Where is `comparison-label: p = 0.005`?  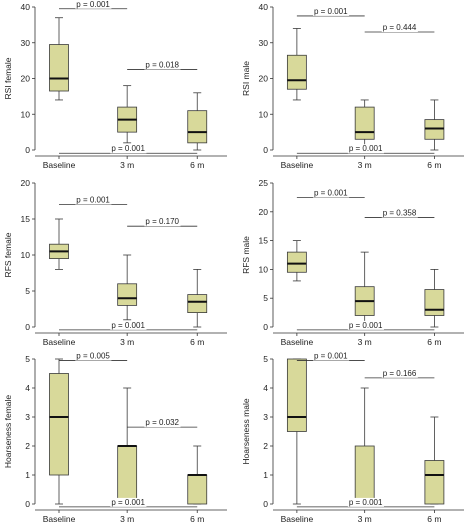 comparison-label: p = 0.005 is located at coordinates (93, 355).